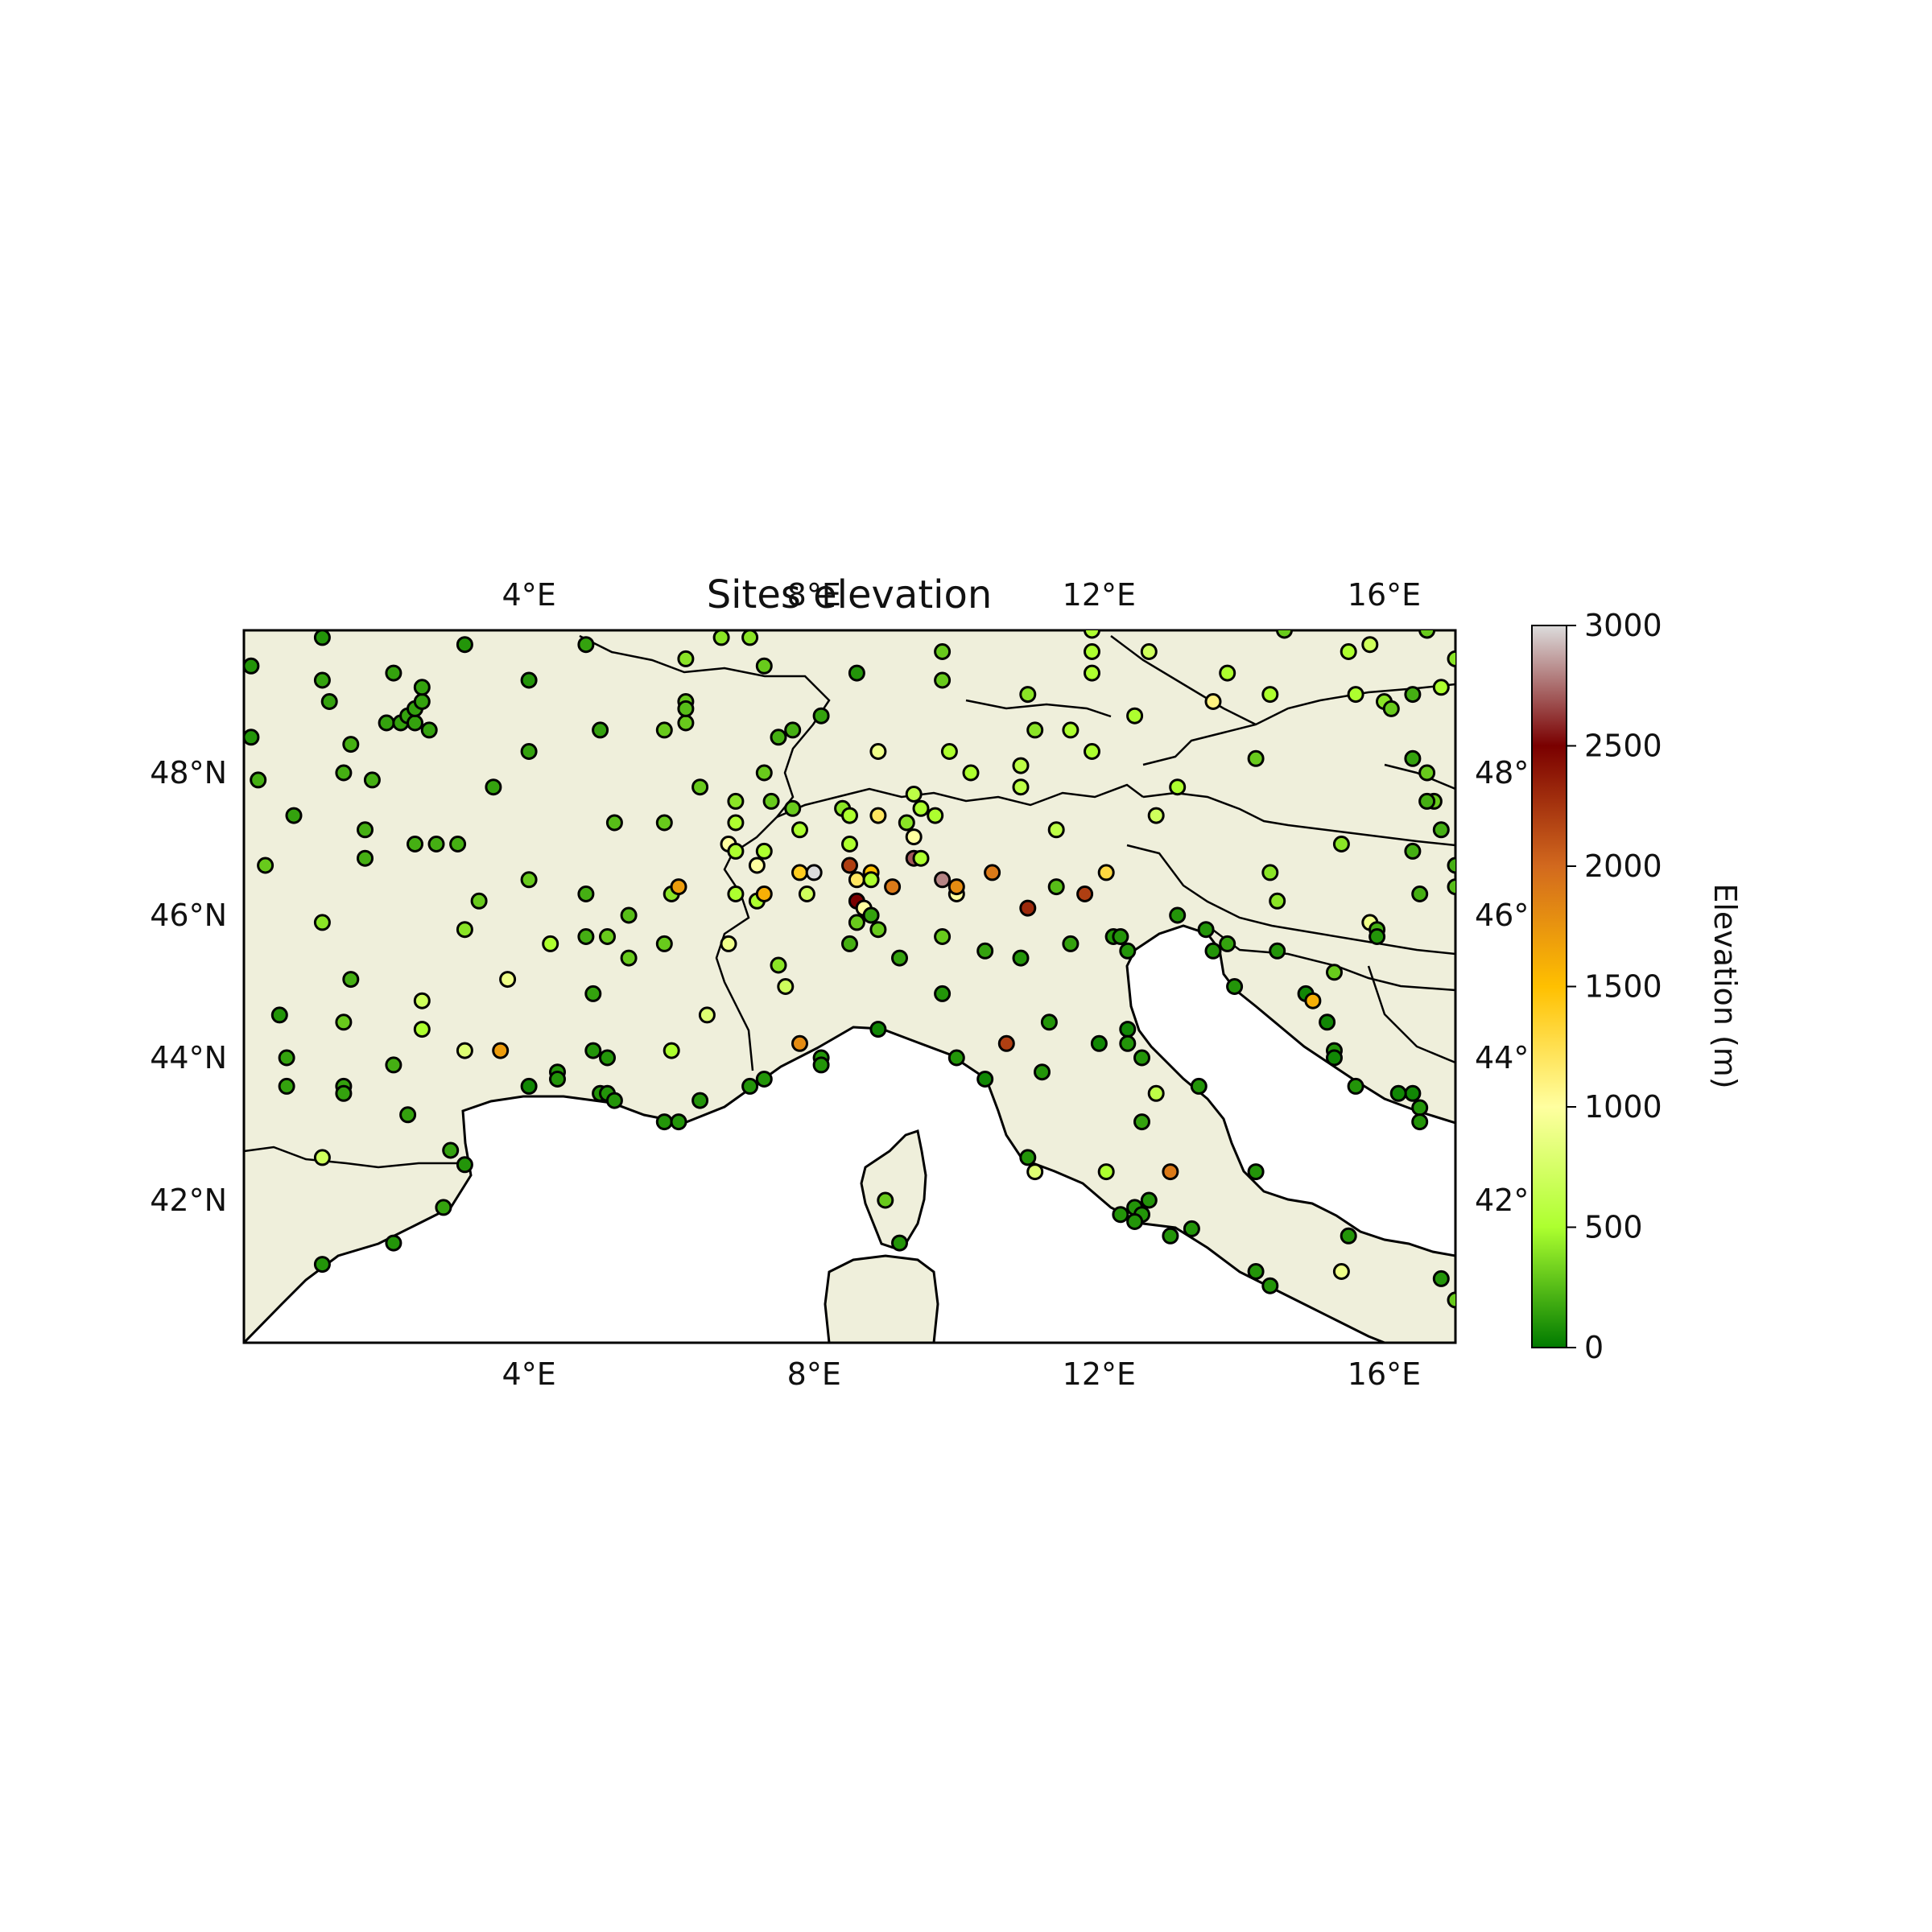 The image size is (1932, 1932). Describe the element at coordinates (529, 1374) in the screenshot. I see `x-tick-label: 4°E` at that location.